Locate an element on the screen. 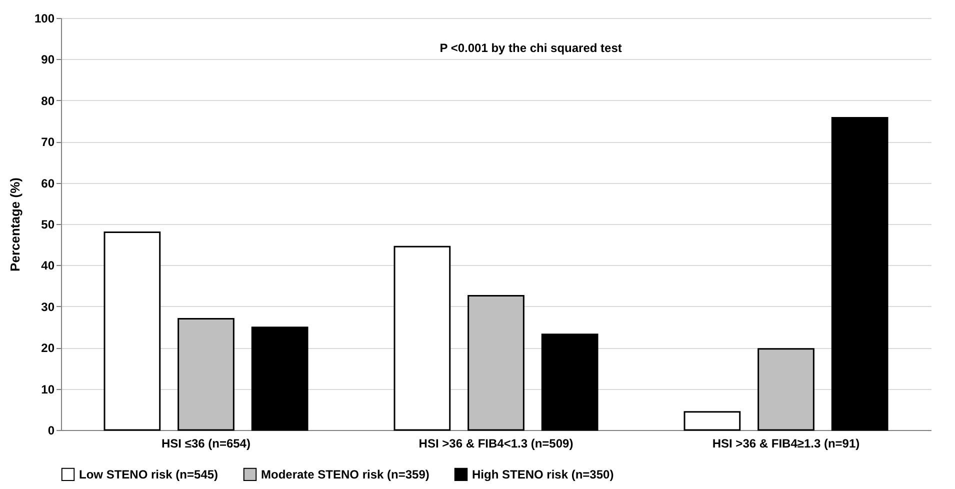 The width and height of the screenshot is (955, 489). legend-label: Moderate STENO risk (n=359) is located at coordinates (345, 474).